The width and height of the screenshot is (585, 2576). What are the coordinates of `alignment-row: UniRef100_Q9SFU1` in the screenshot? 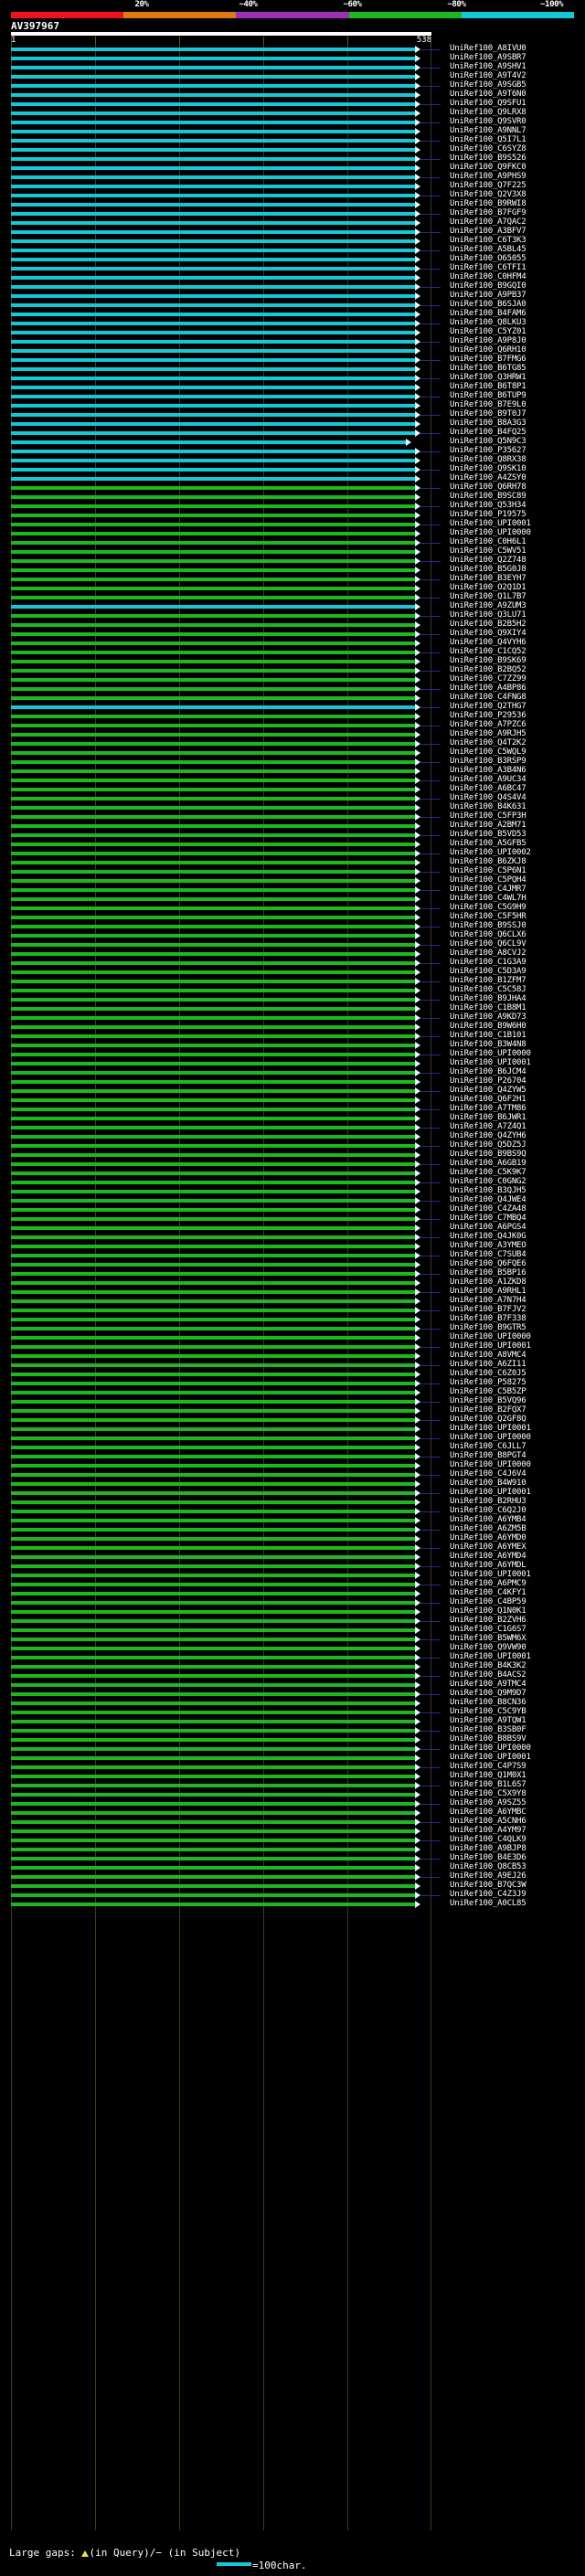 It's located at (293, 104).